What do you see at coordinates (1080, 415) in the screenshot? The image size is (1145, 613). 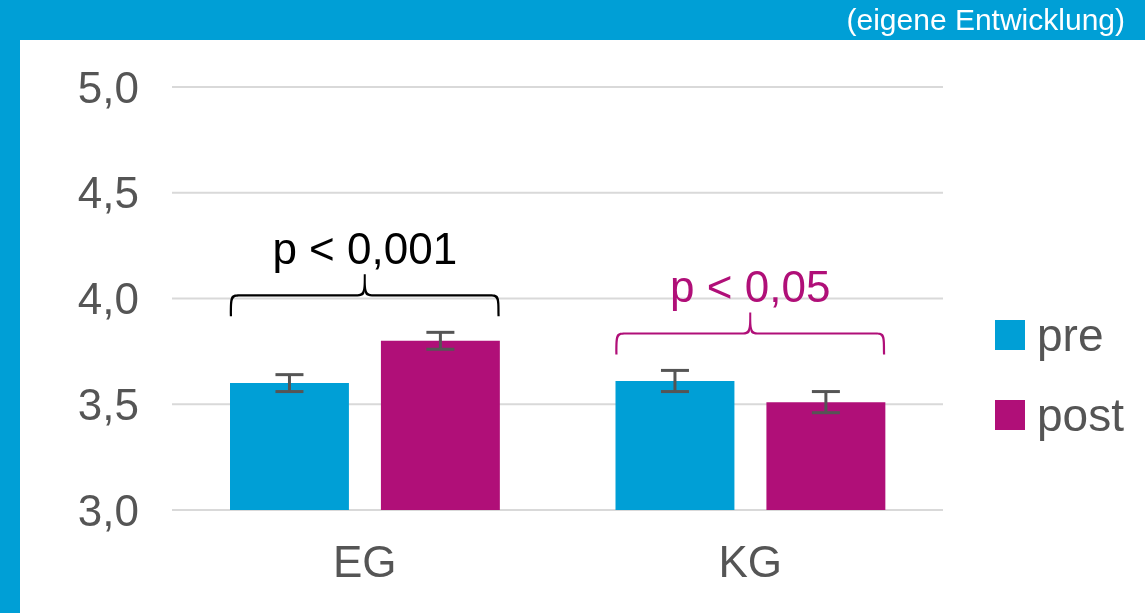 I see `legend-label: post` at bounding box center [1080, 415].